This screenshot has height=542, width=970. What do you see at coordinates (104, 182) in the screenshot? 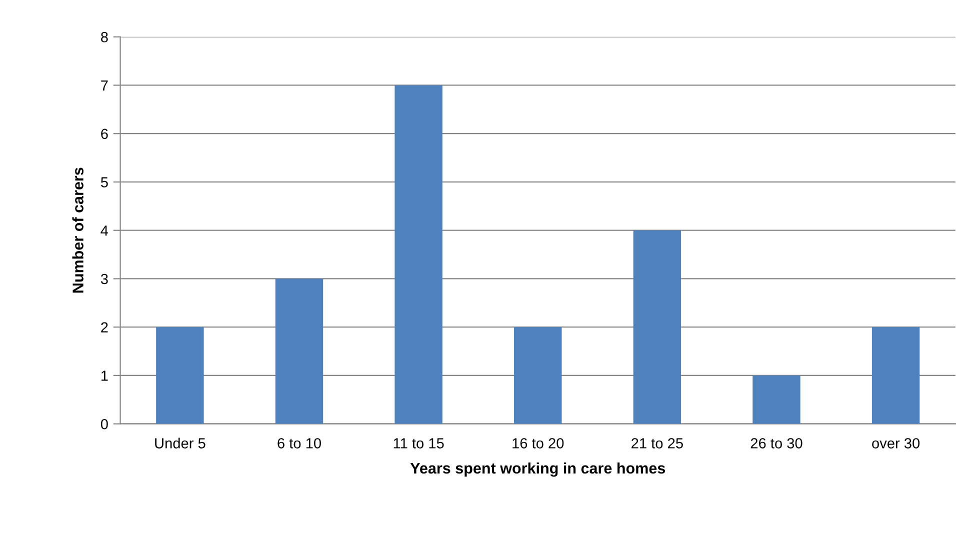
I see `y-tick-label: 5` at bounding box center [104, 182].